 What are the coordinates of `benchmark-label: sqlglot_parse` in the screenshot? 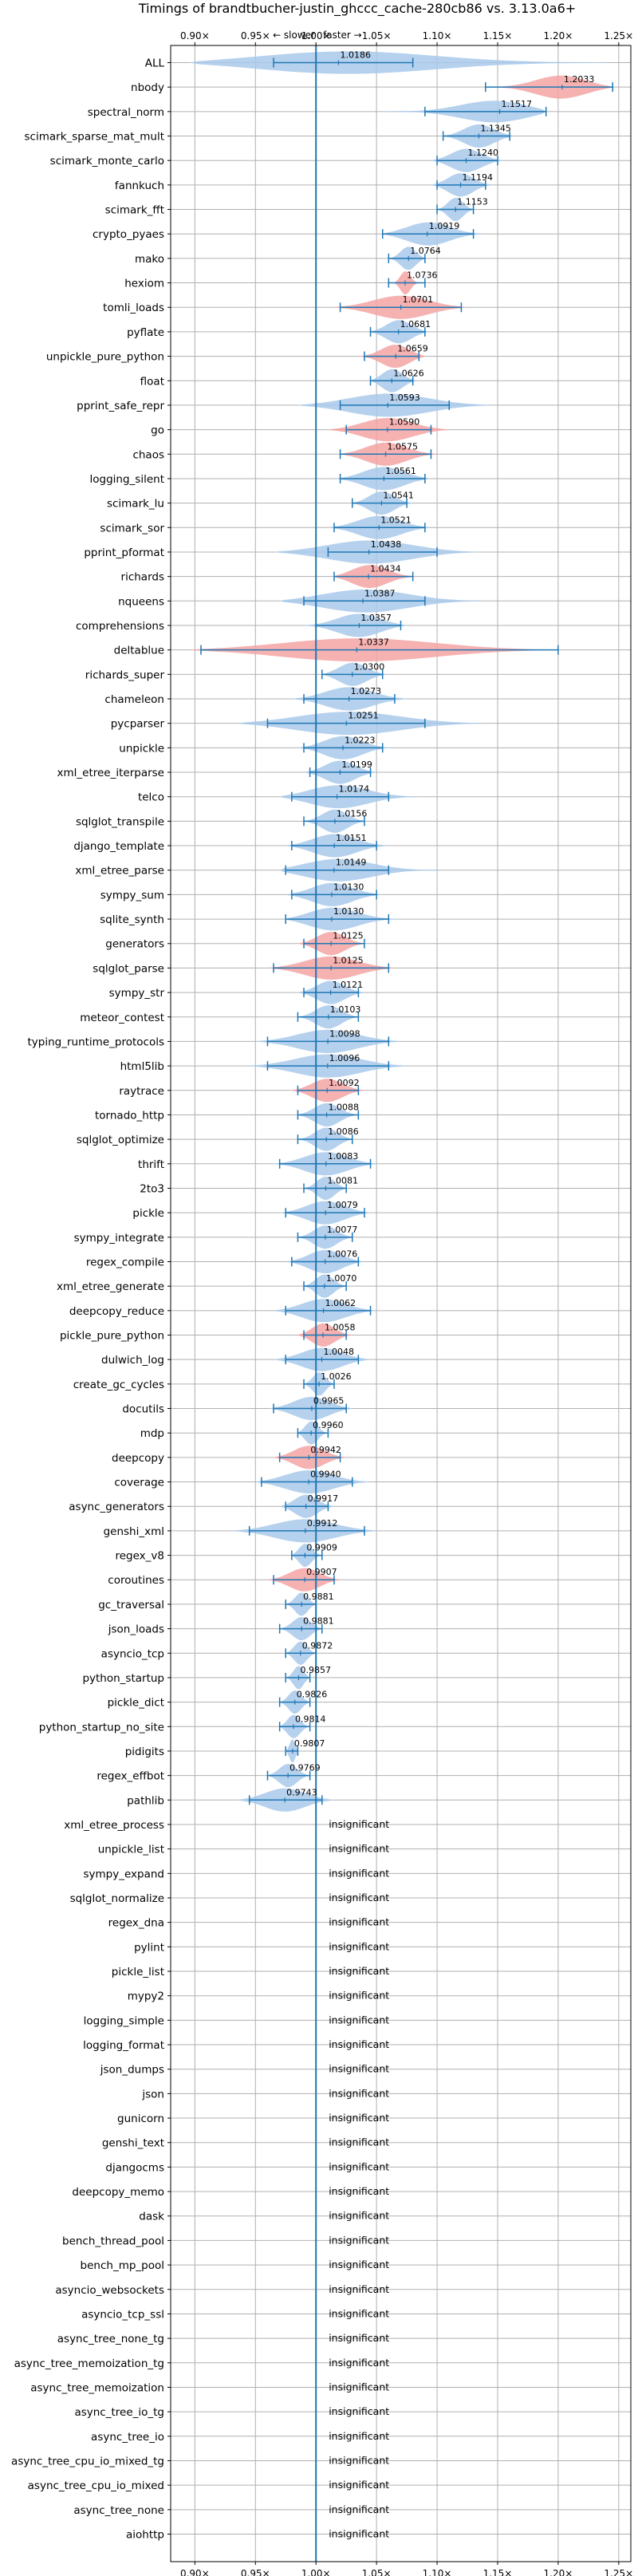 It's located at (128, 969).